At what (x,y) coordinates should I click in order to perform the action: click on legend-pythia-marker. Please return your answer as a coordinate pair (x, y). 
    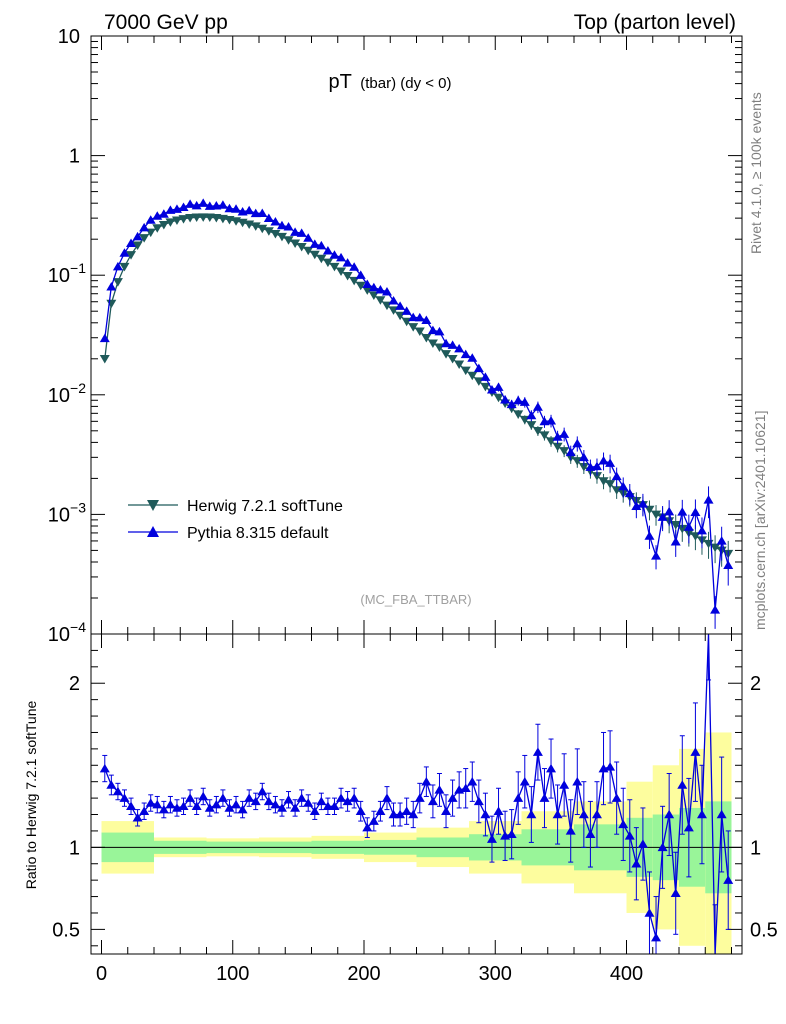
    Looking at the image, I should click on (153, 531).